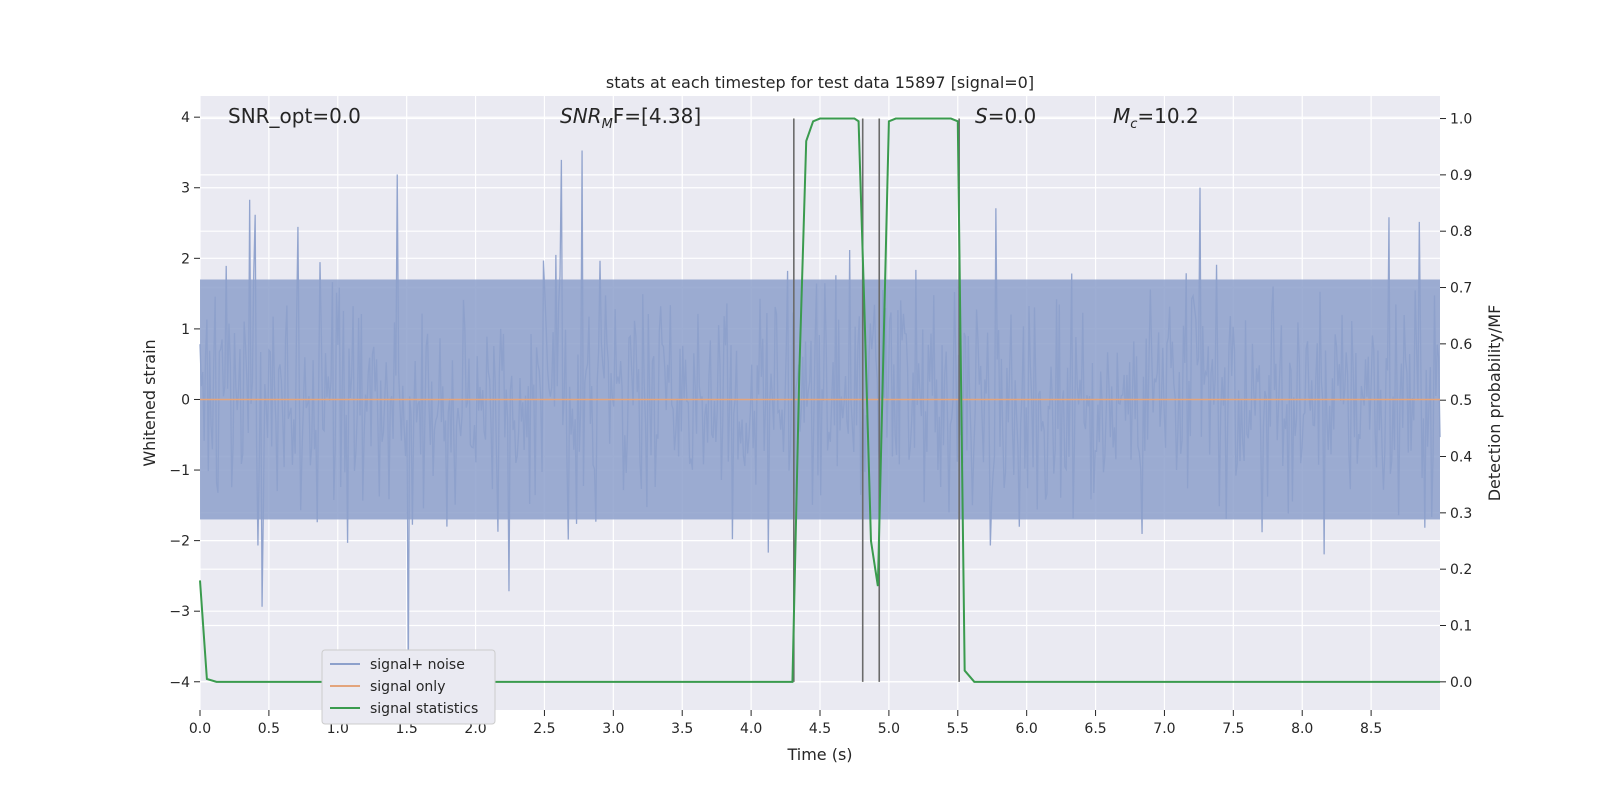 The width and height of the screenshot is (1600, 800). What do you see at coordinates (1494, 403) in the screenshot?
I see `y-axis-label-right: Detection probability/MF` at bounding box center [1494, 403].